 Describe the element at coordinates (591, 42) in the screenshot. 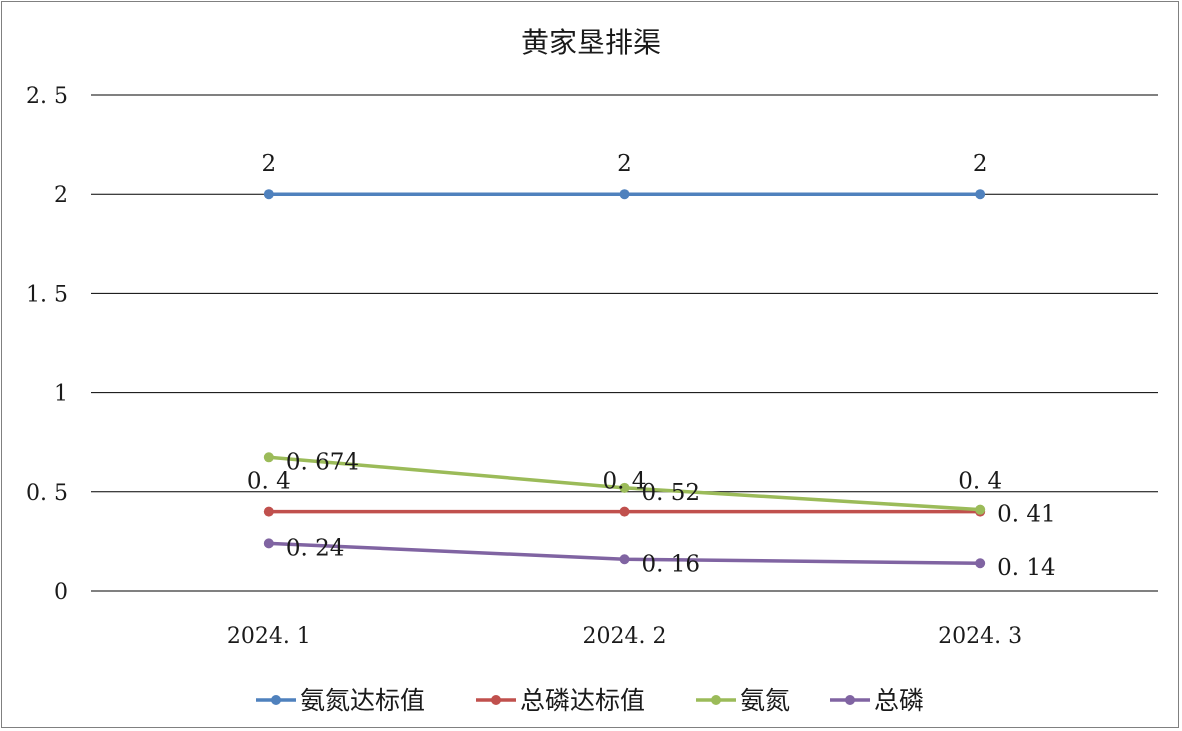

I see `chart-title: 黄家垦排渠` at that location.